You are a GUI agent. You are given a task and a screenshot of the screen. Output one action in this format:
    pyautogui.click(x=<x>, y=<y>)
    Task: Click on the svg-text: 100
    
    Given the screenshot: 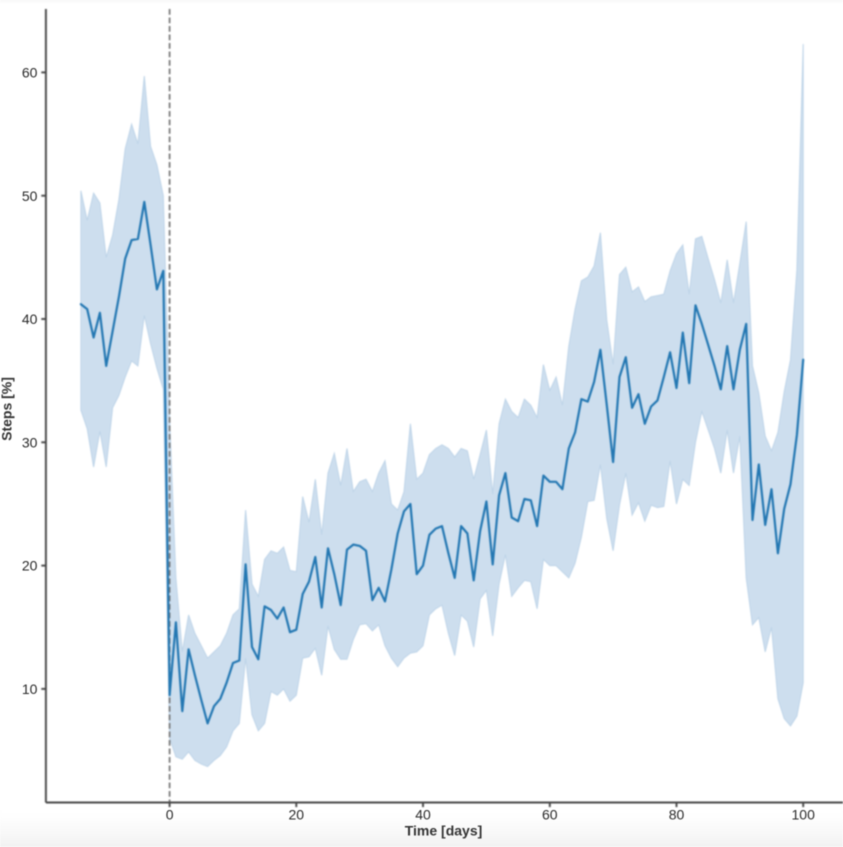 What is the action you would take?
    pyautogui.click(x=804, y=815)
    